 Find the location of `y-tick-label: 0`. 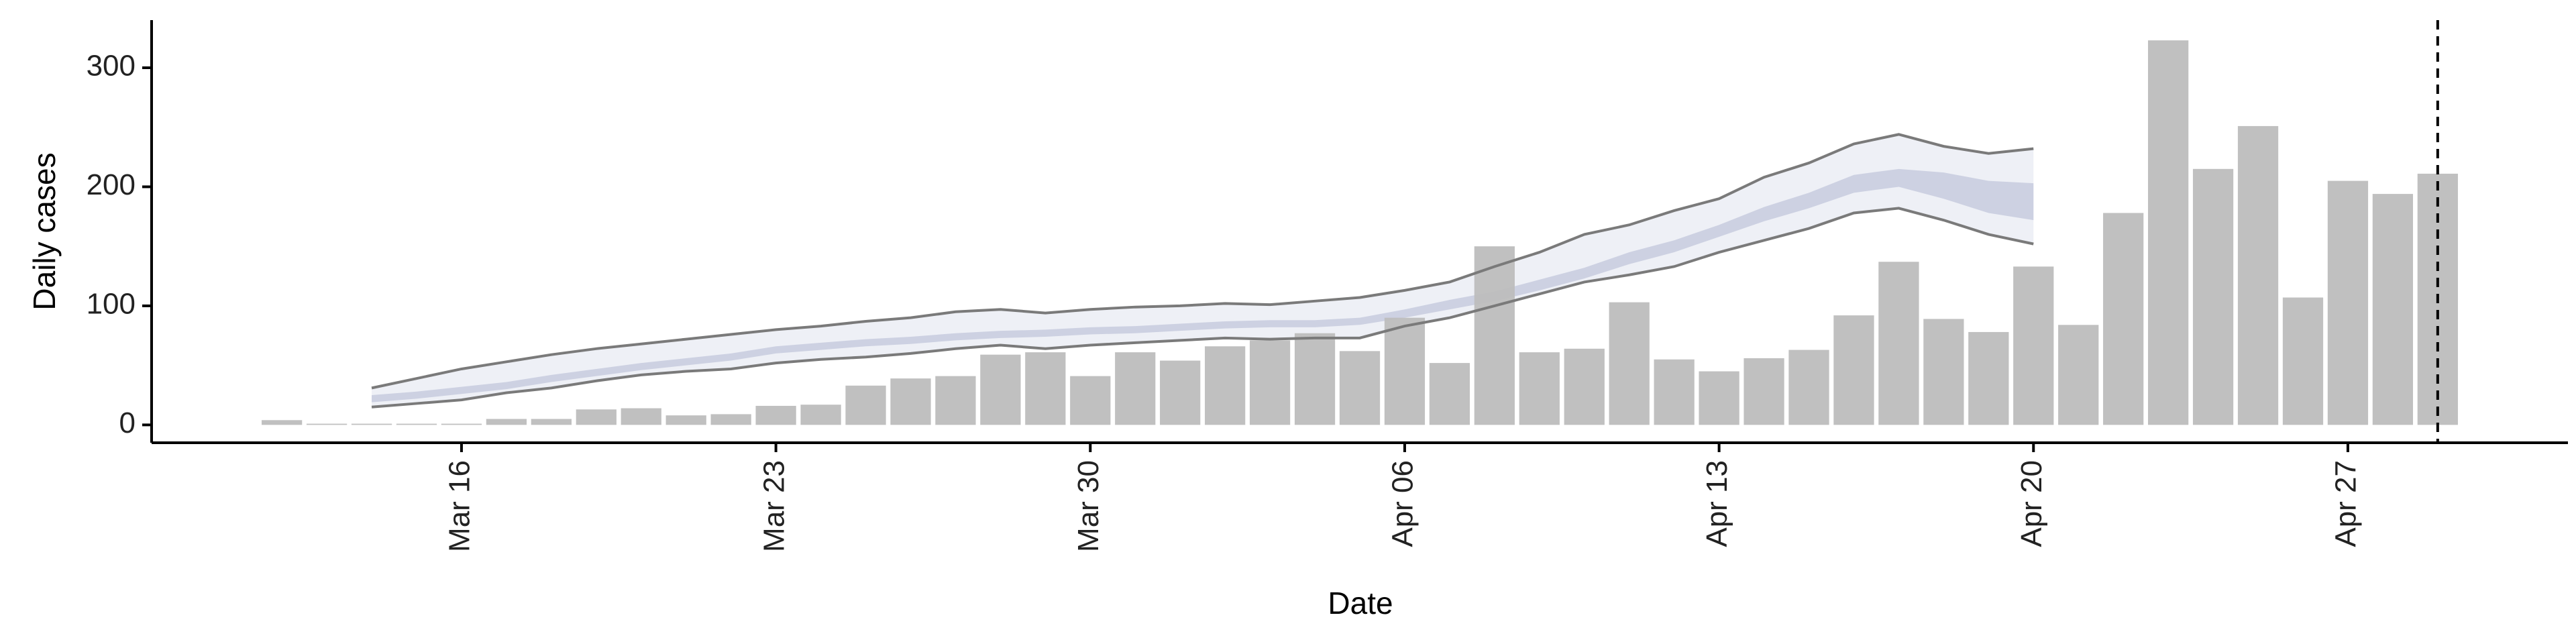

y-tick-label: 0 is located at coordinates (127, 423).